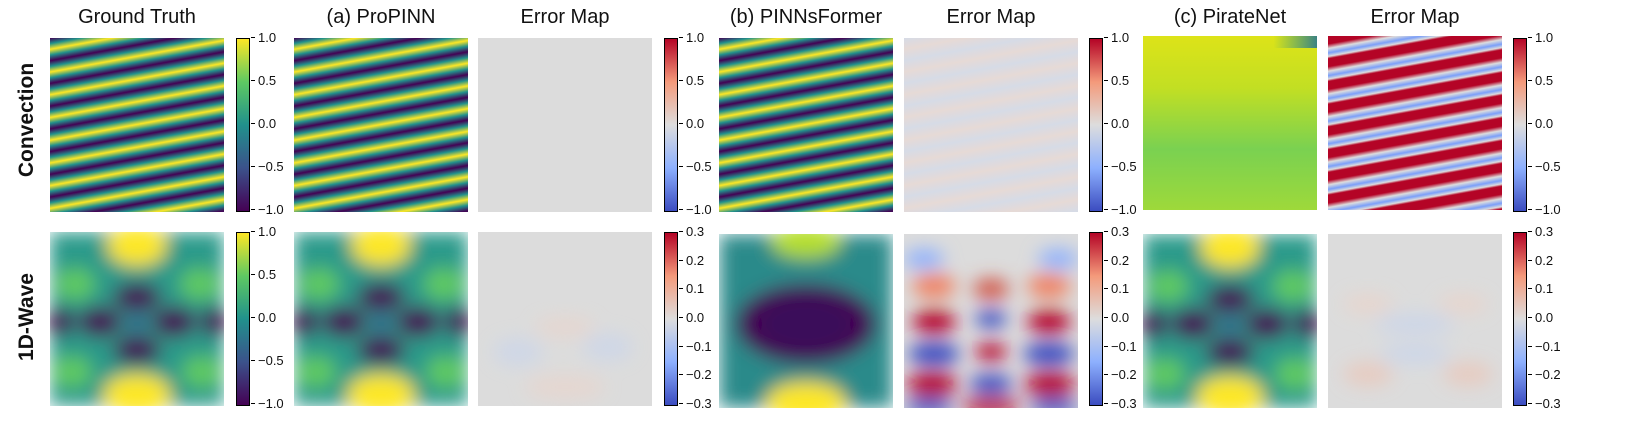 This screenshot has height=440, width=1626. I want to click on convection-pinnsformer-heatmap, so click(806, 125).